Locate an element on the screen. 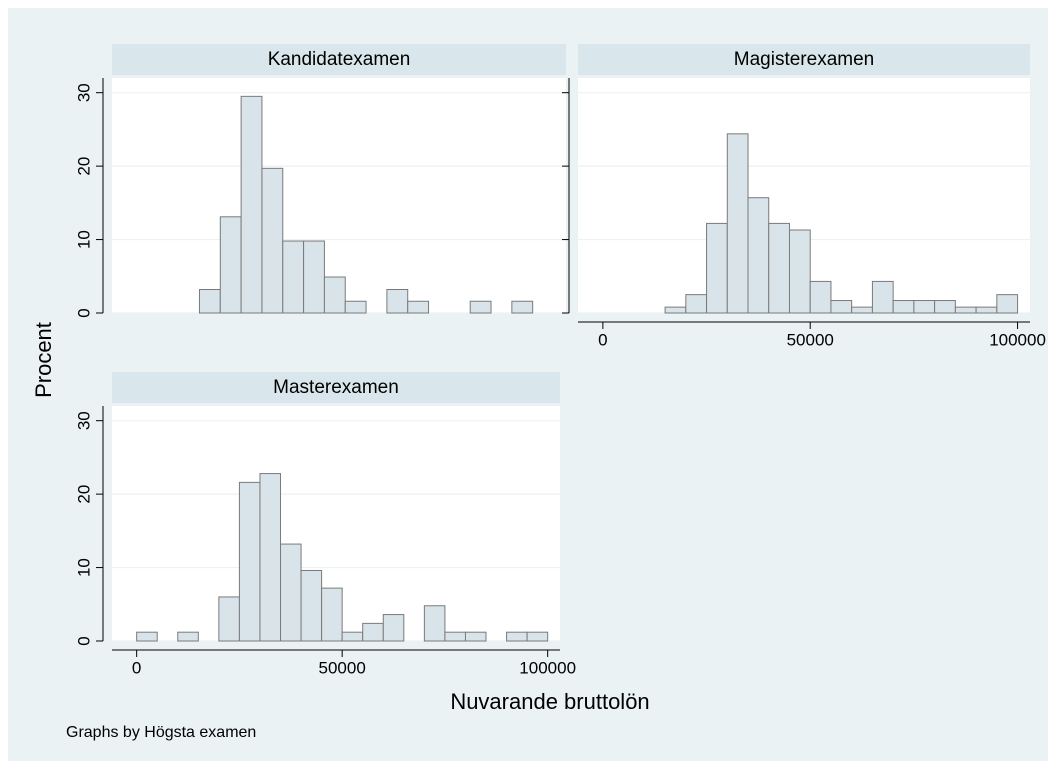 The width and height of the screenshot is (1056, 769). plot-area is located at coordinates (339, 195).